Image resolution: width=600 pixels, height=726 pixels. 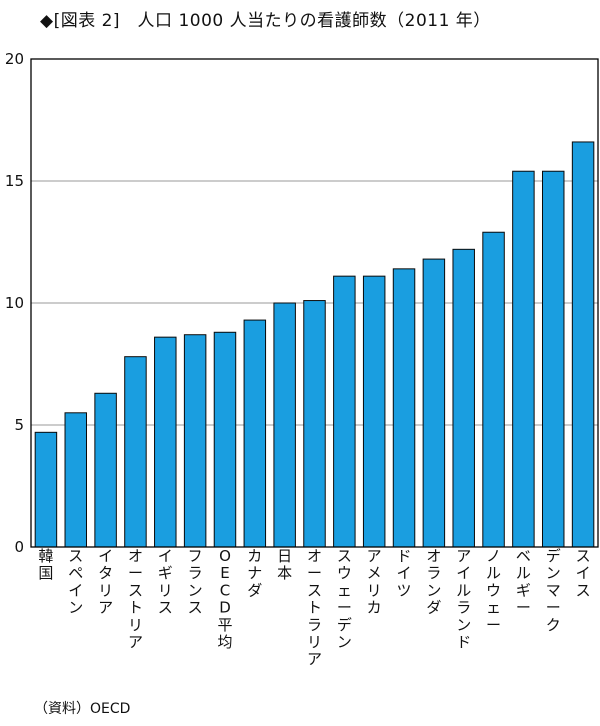 What do you see at coordinates (14, 181) in the screenshot?
I see `y-tick-label: 15` at bounding box center [14, 181].